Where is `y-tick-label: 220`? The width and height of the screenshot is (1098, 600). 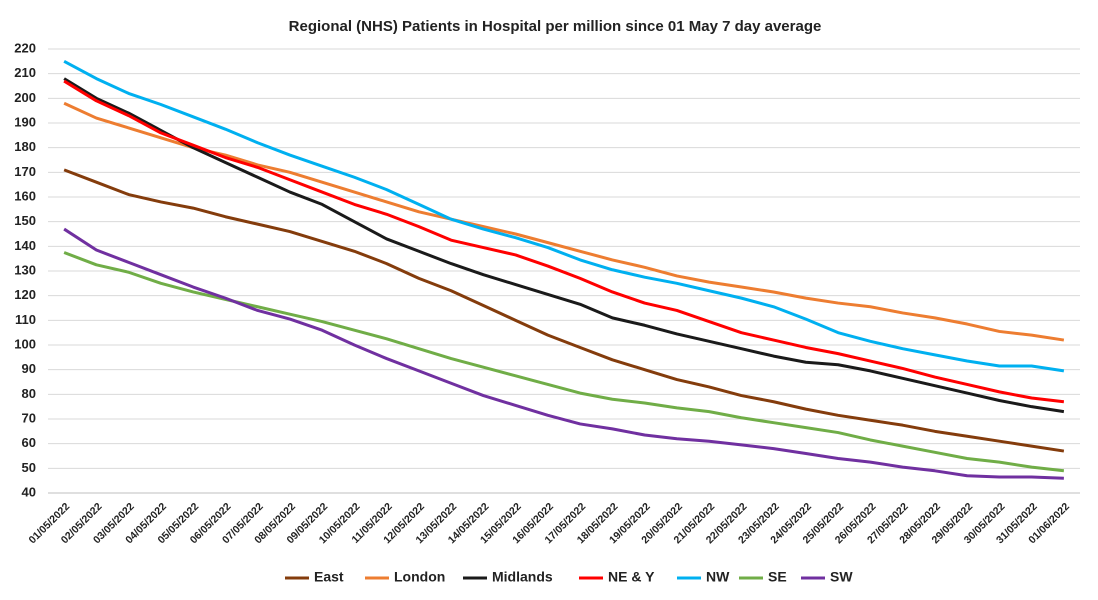 y-tick-label: 220 is located at coordinates (25, 47).